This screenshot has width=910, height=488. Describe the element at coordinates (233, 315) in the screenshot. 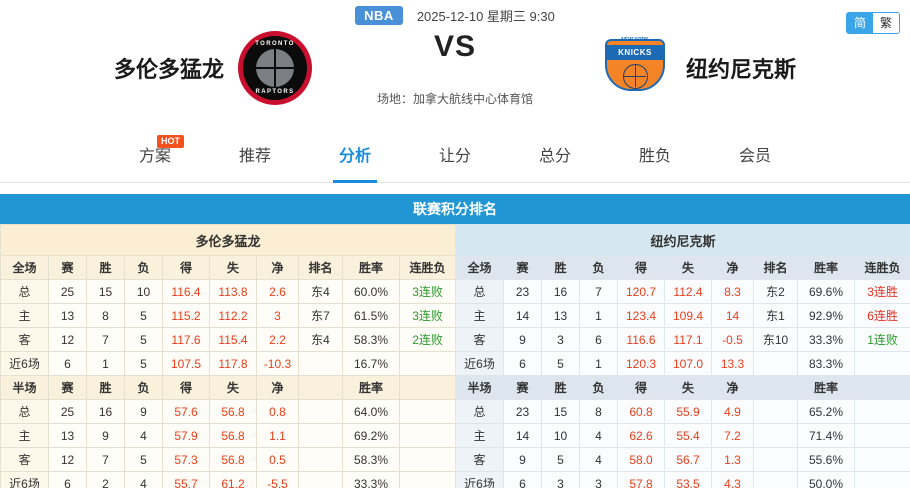

I see `cell-against: 112.2` at that location.